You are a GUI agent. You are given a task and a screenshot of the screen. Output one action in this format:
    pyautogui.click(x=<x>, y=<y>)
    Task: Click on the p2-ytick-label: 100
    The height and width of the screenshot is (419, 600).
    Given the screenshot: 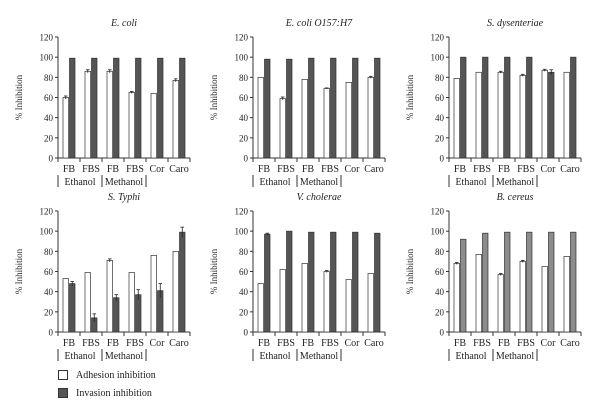 What is the action you would take?
    pyautogui.click(x=242, y=58)
    